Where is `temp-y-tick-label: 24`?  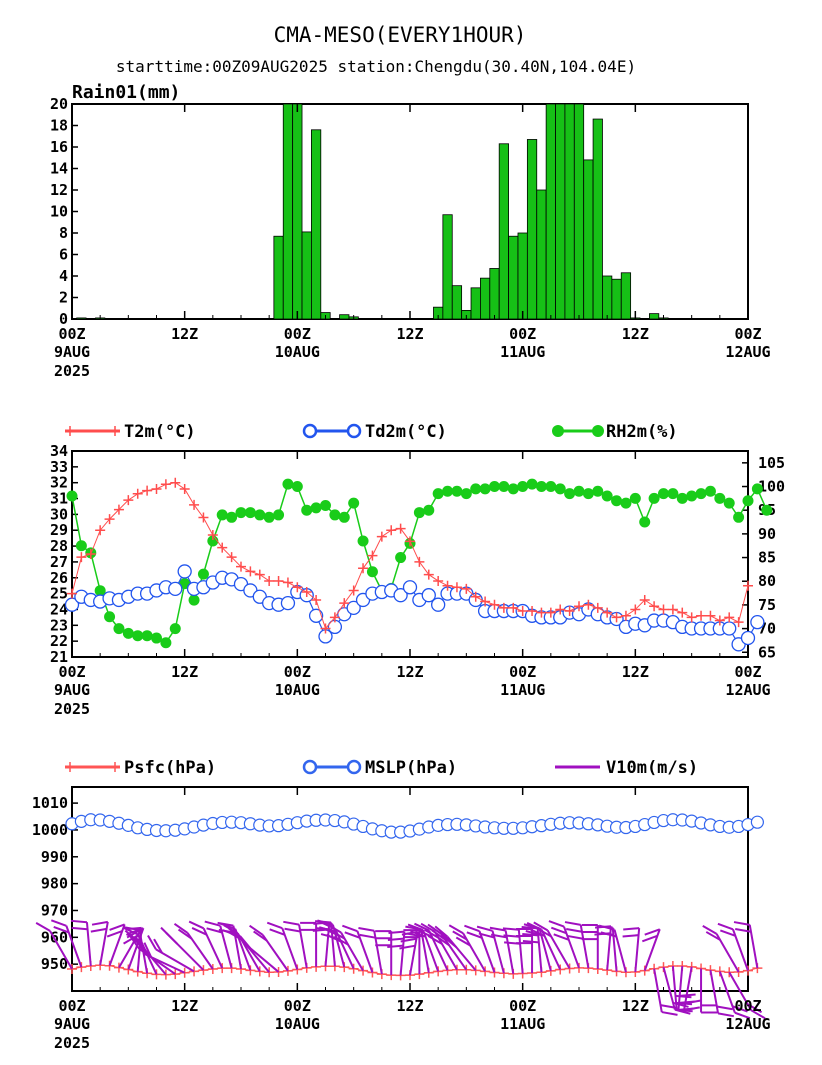
temp-y-tick-label: 24 is located at coordinates (59, 609).